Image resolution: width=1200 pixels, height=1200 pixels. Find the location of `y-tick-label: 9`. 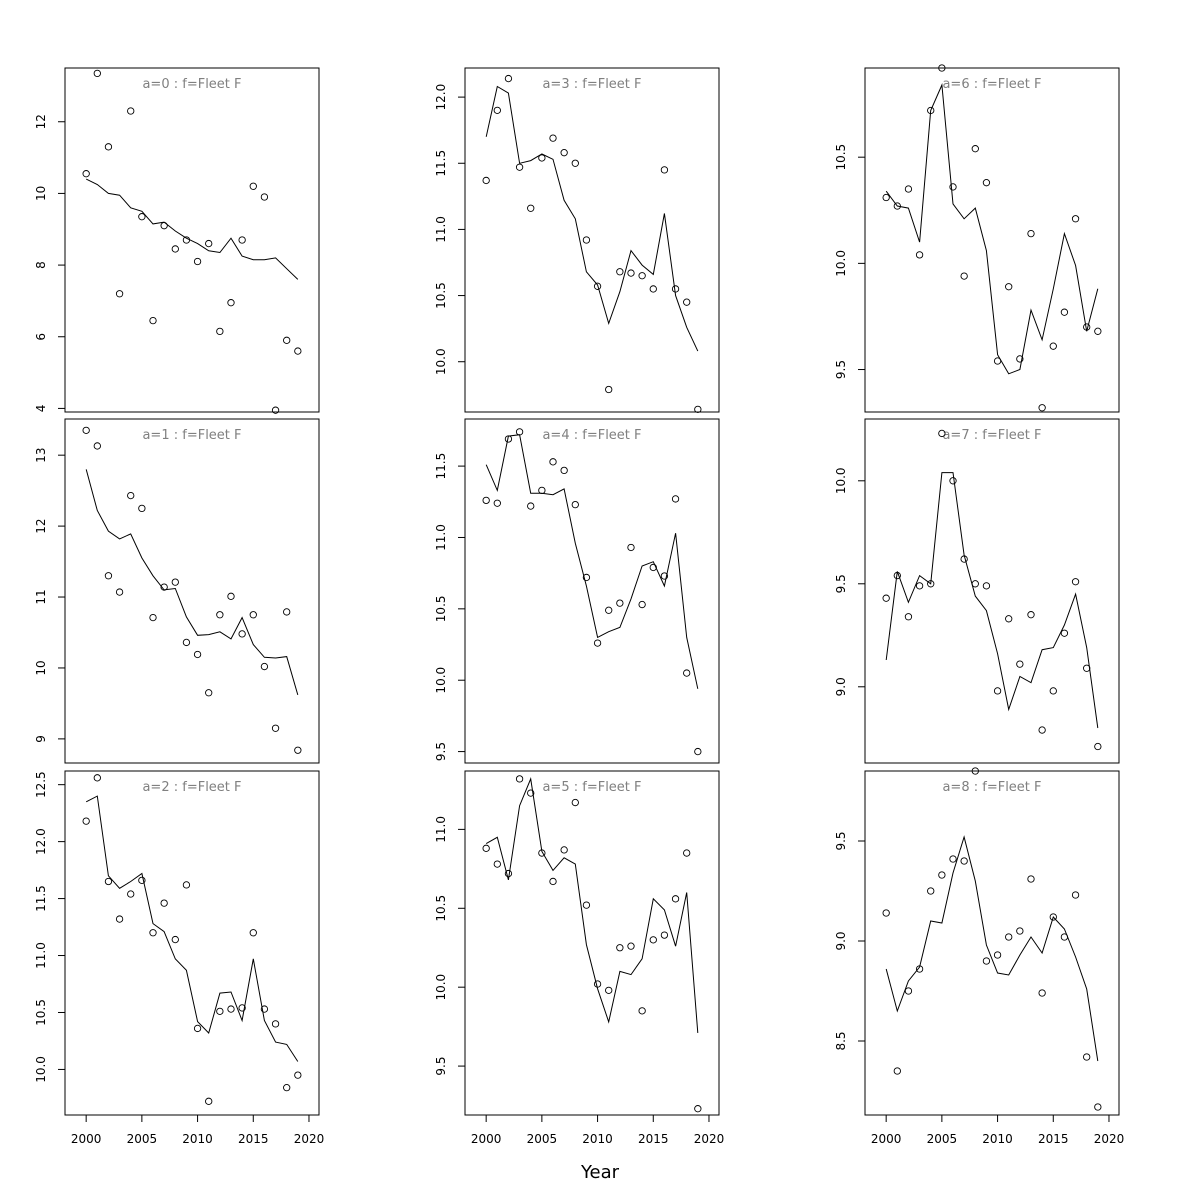

y-tick-label: 9 is located at coordinates (41, 739).